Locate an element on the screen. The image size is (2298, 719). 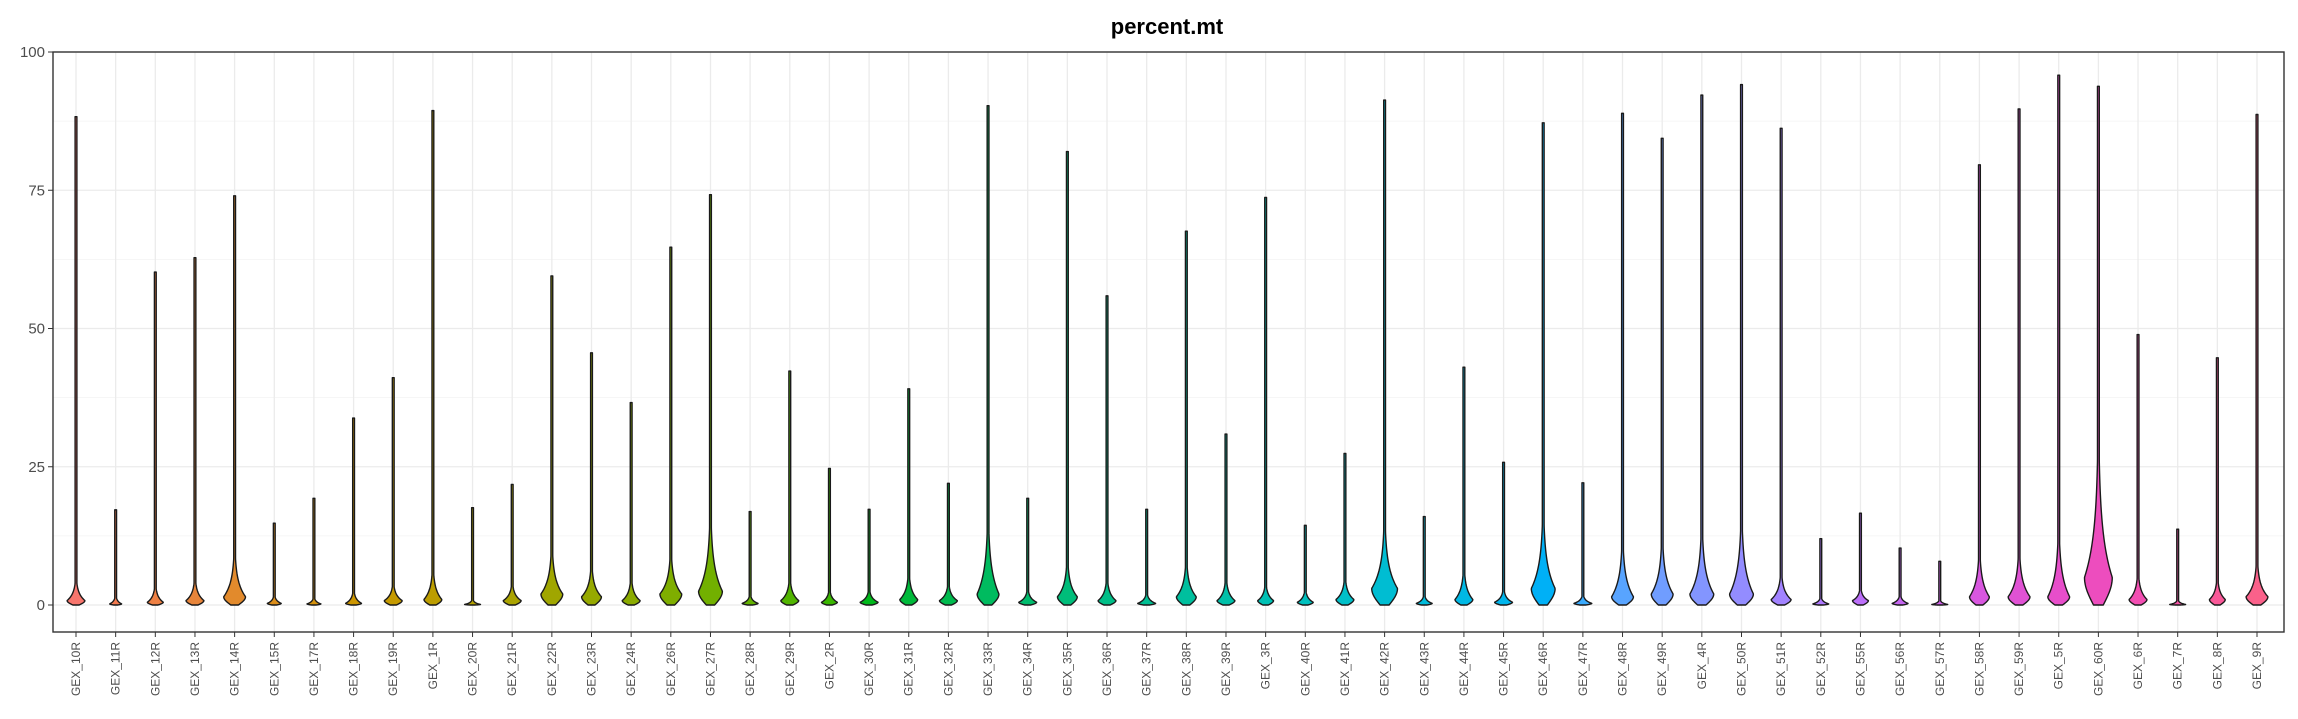
x-tick-label-GEX_26R: GEX_26R is located at coordinates (671, 669).